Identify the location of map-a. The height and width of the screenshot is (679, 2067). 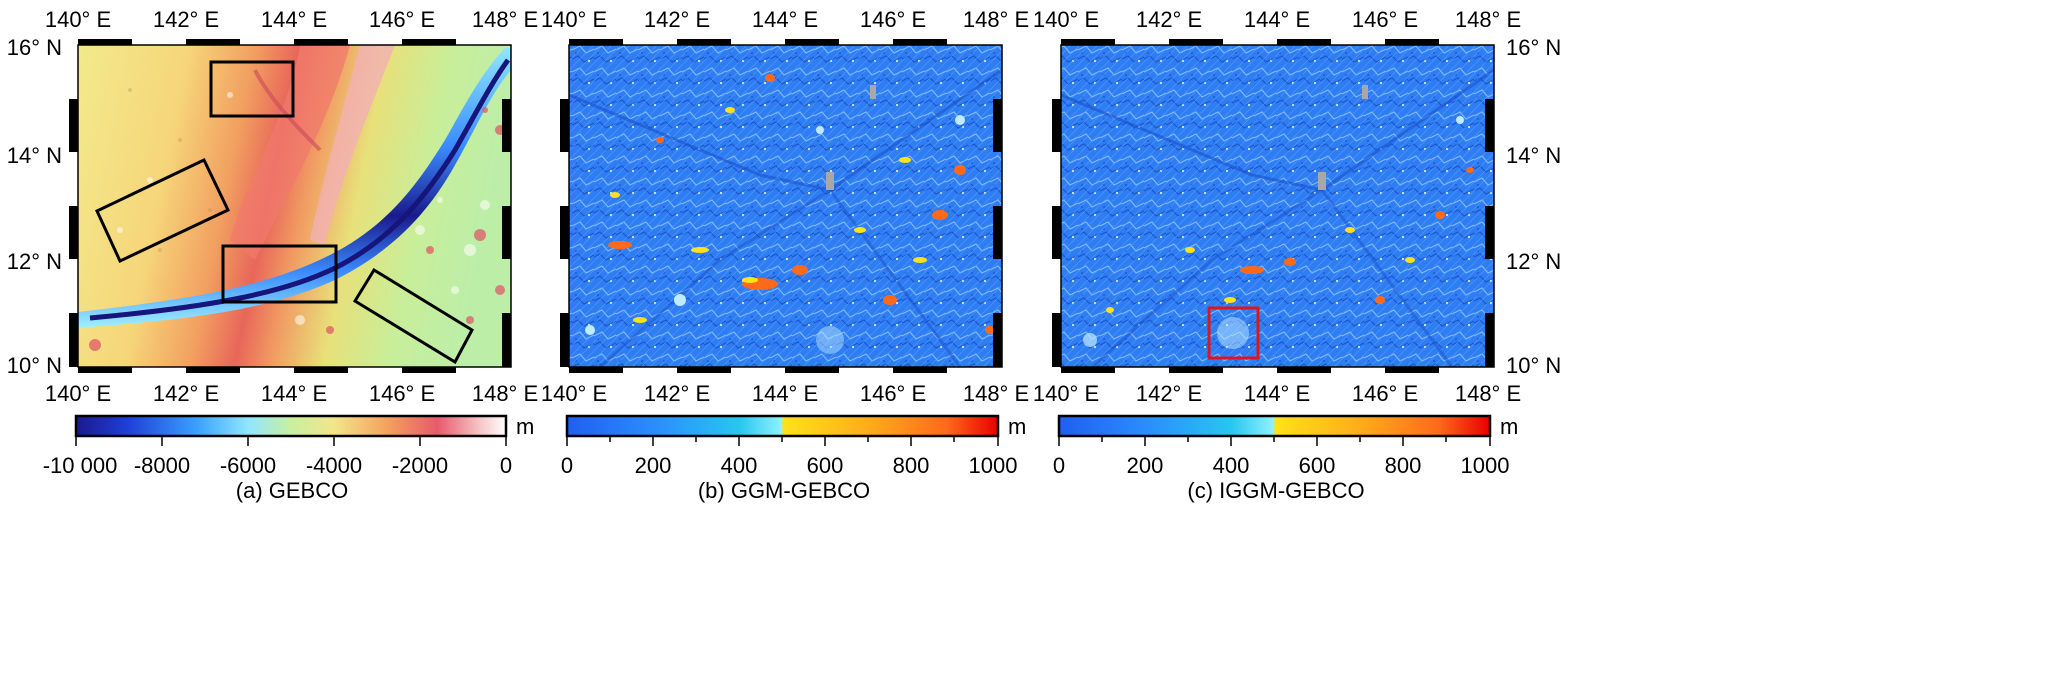
(294, 206).